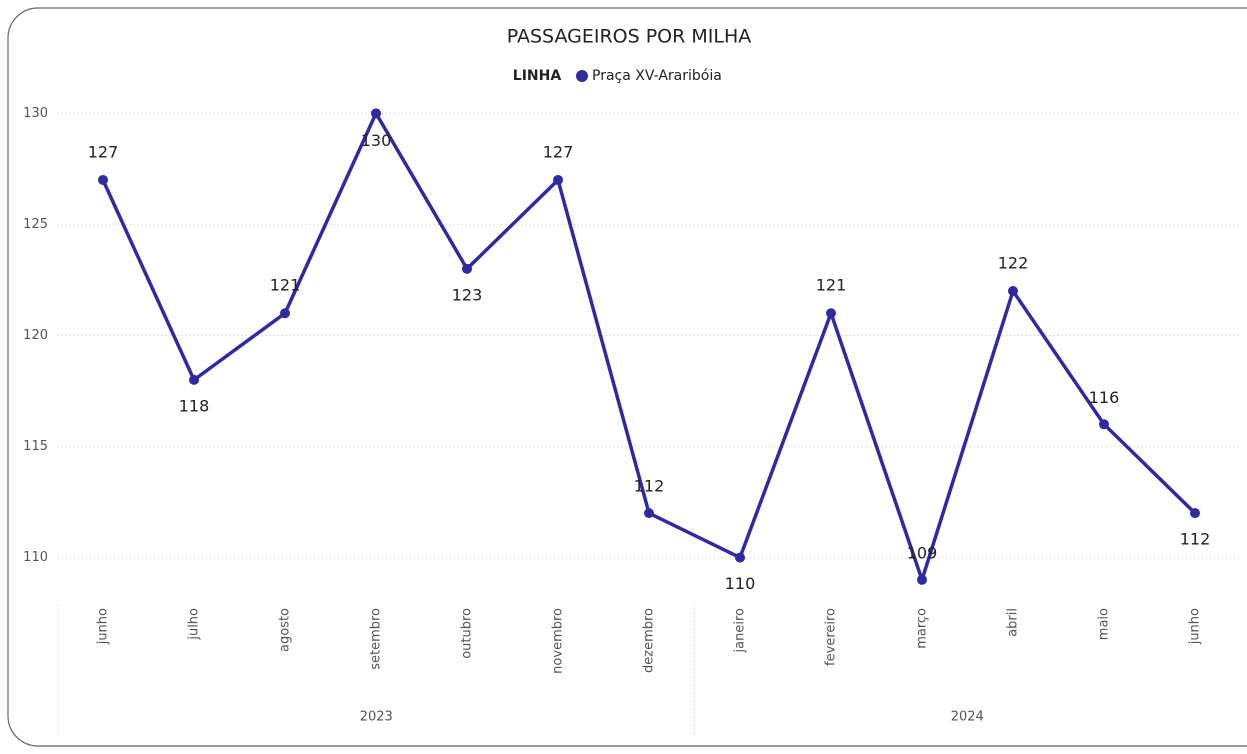 This screenshot has height=754, width=1247. Describe the element at coordinates (740, 583) in the screenshot. I see `data-label: 110` at that location.